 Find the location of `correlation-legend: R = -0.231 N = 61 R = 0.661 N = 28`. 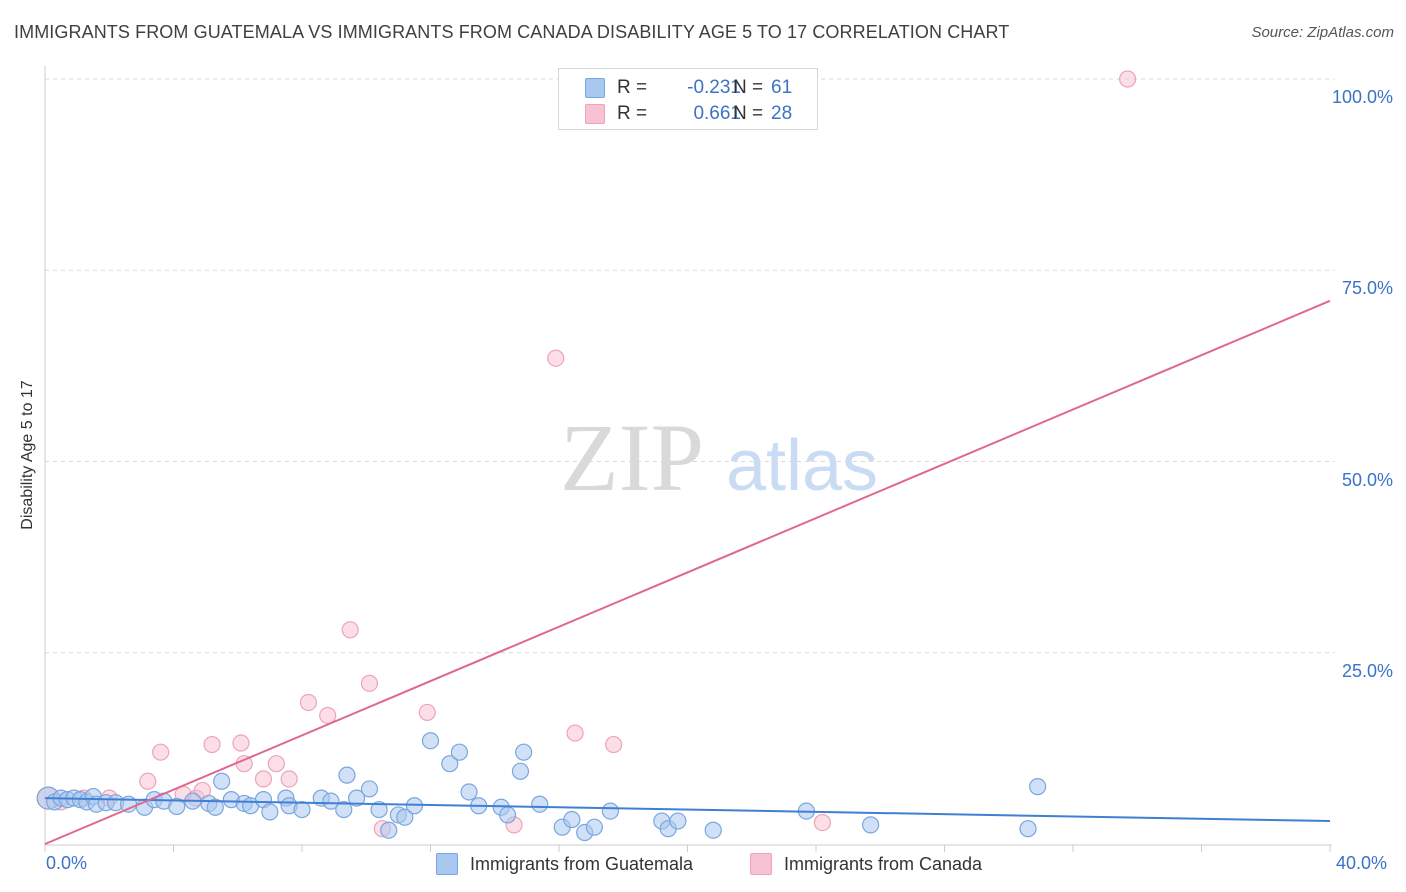

correlation-legend: R = -0.231 N = 61 R = 0.661 N = 28 is located at coordinates (688, 99).